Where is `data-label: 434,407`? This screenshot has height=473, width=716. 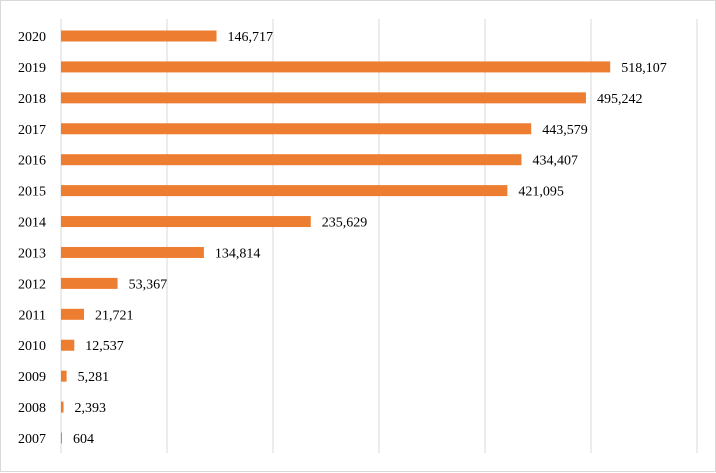 data-label: 434,407 is located at coordinates (555, 161).